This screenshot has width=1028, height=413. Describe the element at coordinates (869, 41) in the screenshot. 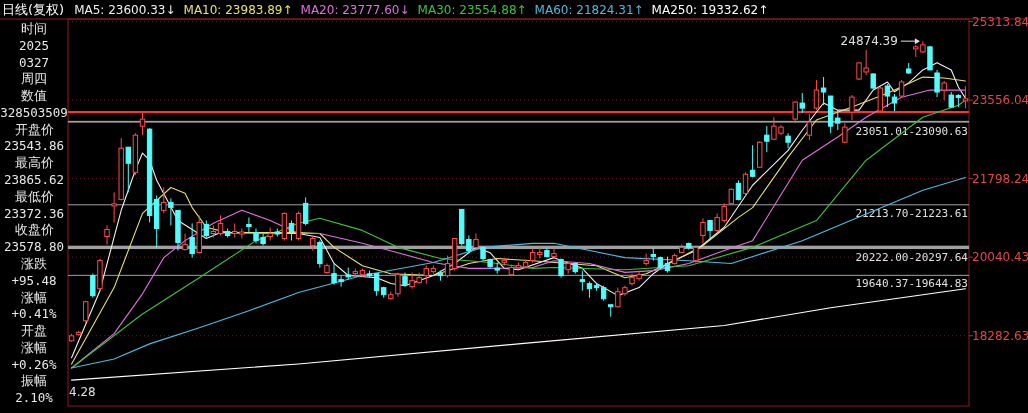

I see `annotation: 24874.39` at that location.